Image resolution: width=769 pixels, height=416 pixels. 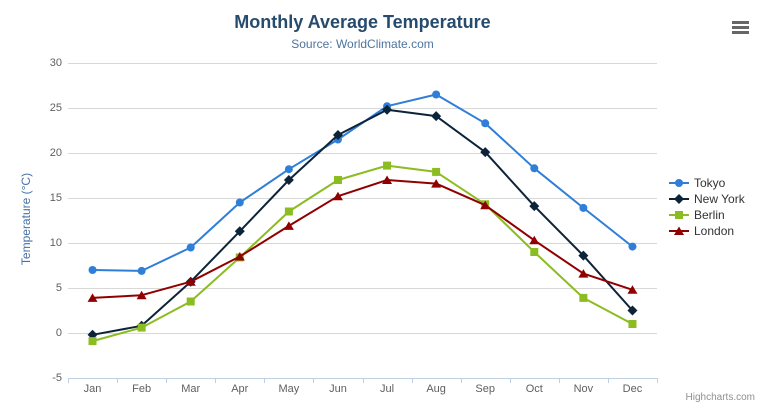 I want to click on chart-title: Monthly Average Temperature, so click(x=362, y=22).